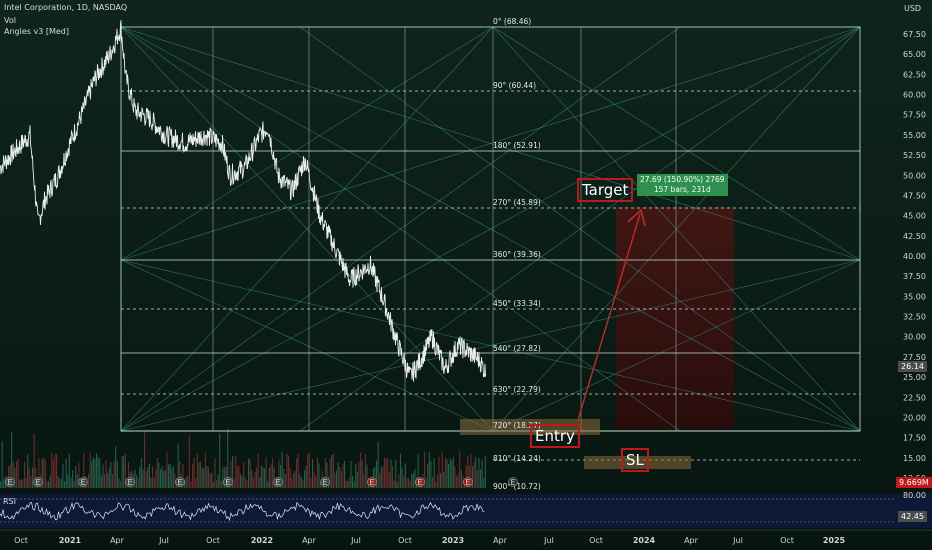 The image size is (932, 550). I want to click on measure-box: 27.69 (150.90%) 2769 157 bars, 231d, so click(682, 185).